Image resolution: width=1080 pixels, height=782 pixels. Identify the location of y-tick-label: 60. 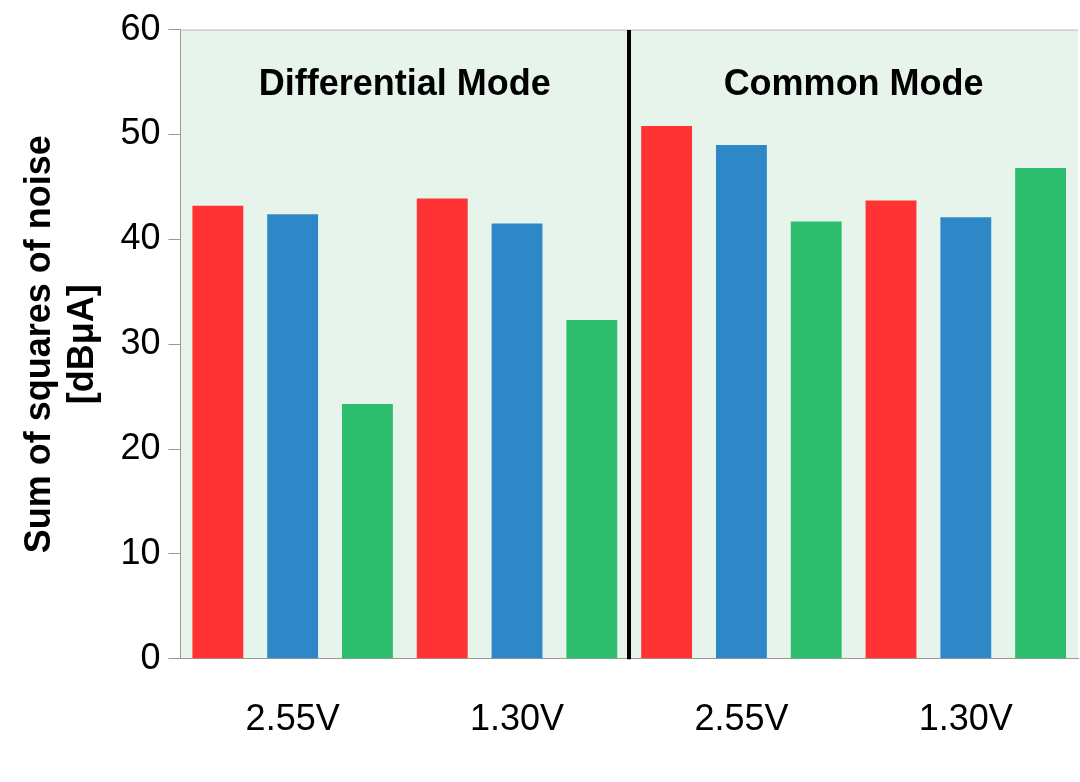
(140, 27).